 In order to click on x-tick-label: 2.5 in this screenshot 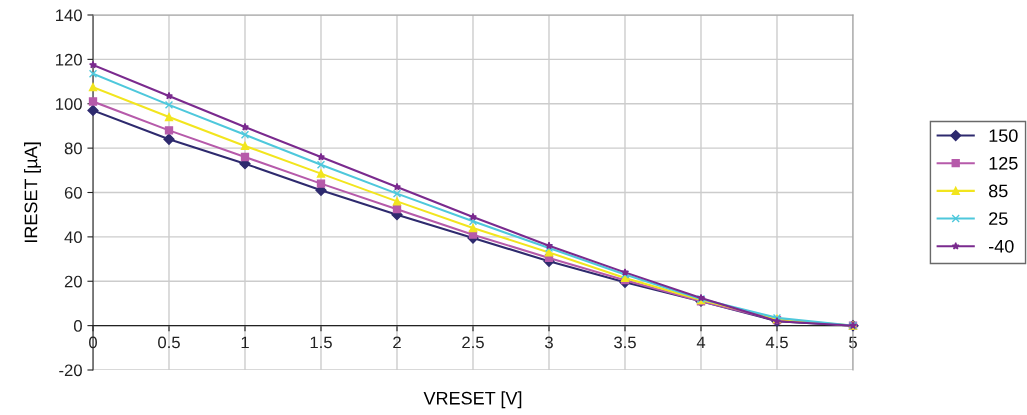, I will do `click(473, 342)`.